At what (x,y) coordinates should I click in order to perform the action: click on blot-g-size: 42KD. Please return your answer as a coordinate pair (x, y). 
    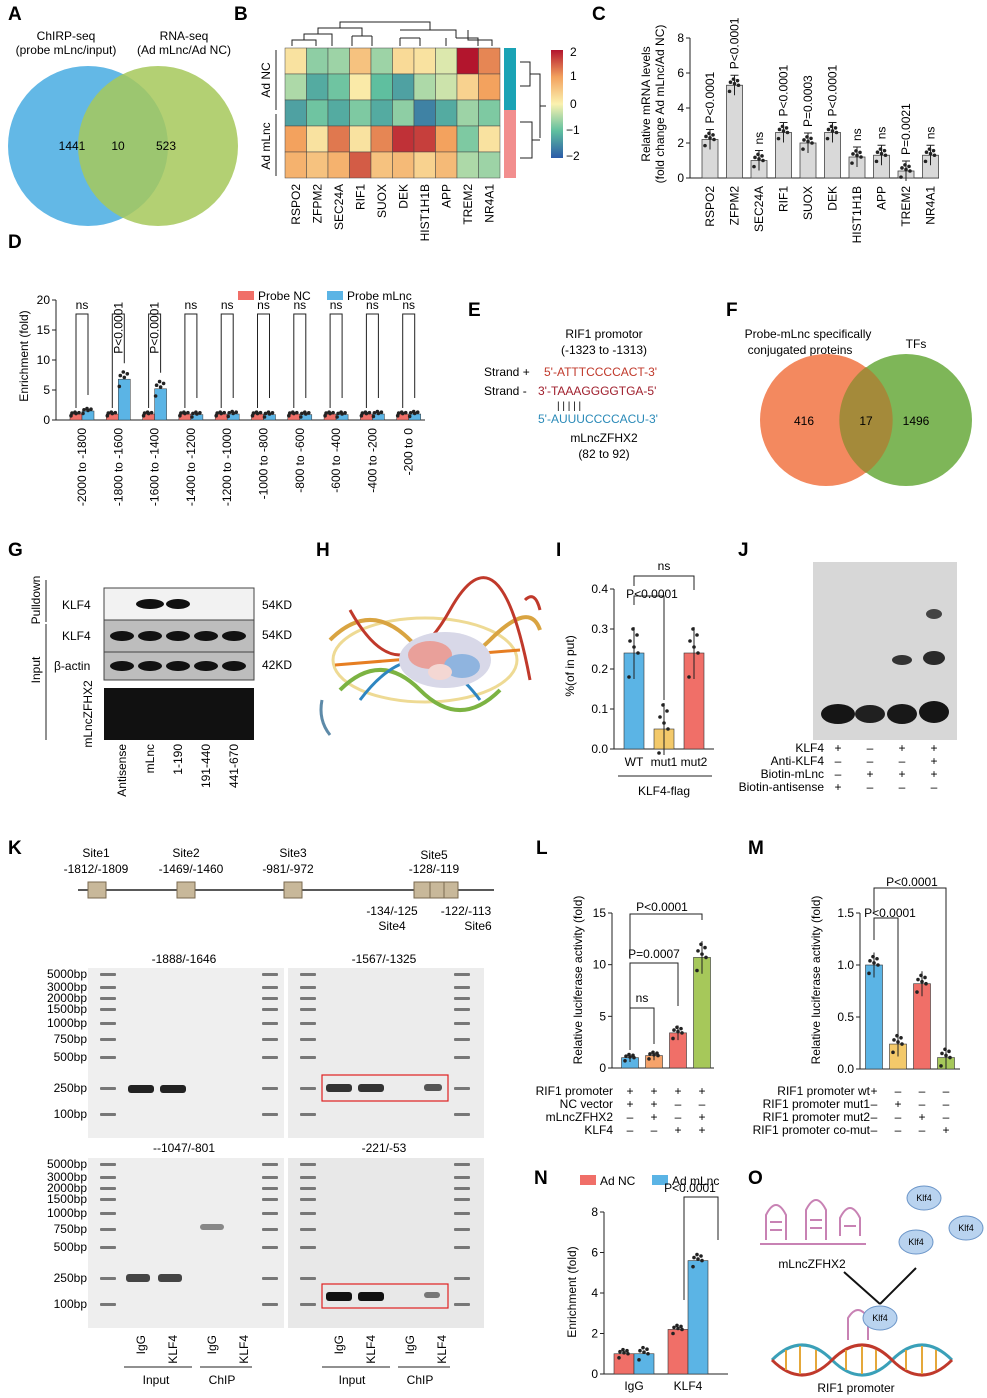
    Looking at the image, I should click on (277, 665).